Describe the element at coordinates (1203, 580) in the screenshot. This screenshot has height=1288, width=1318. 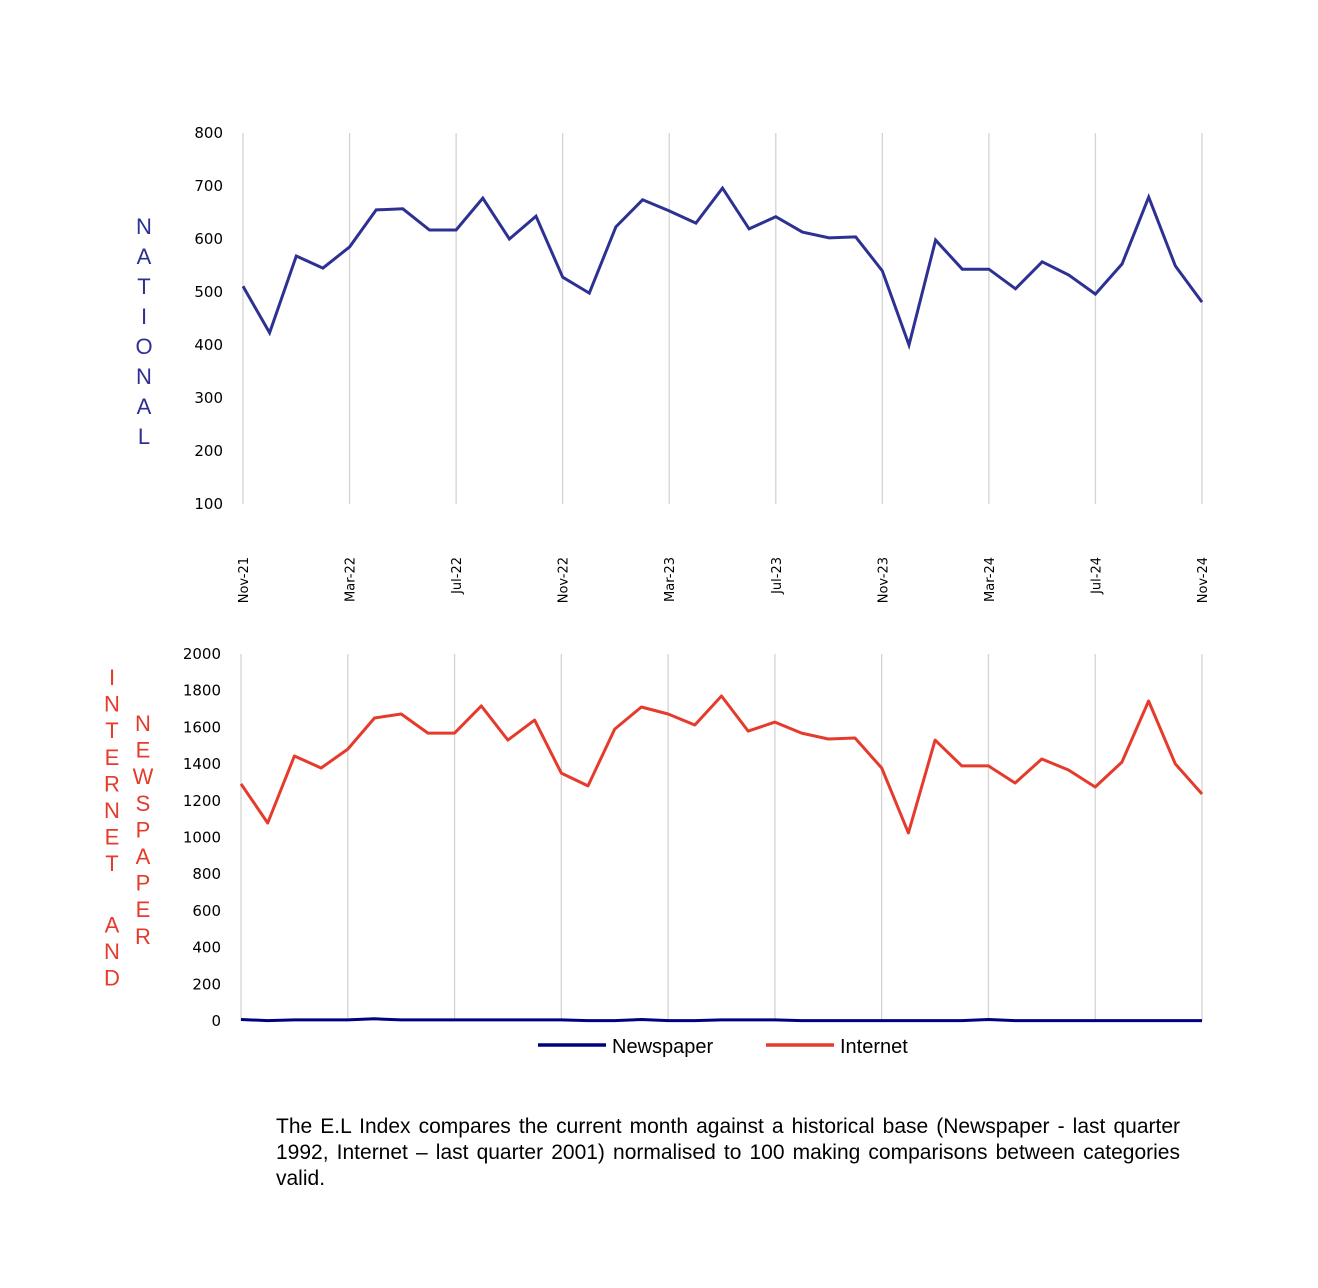
I see `national-x-tick-label: Nov-24` at that location.